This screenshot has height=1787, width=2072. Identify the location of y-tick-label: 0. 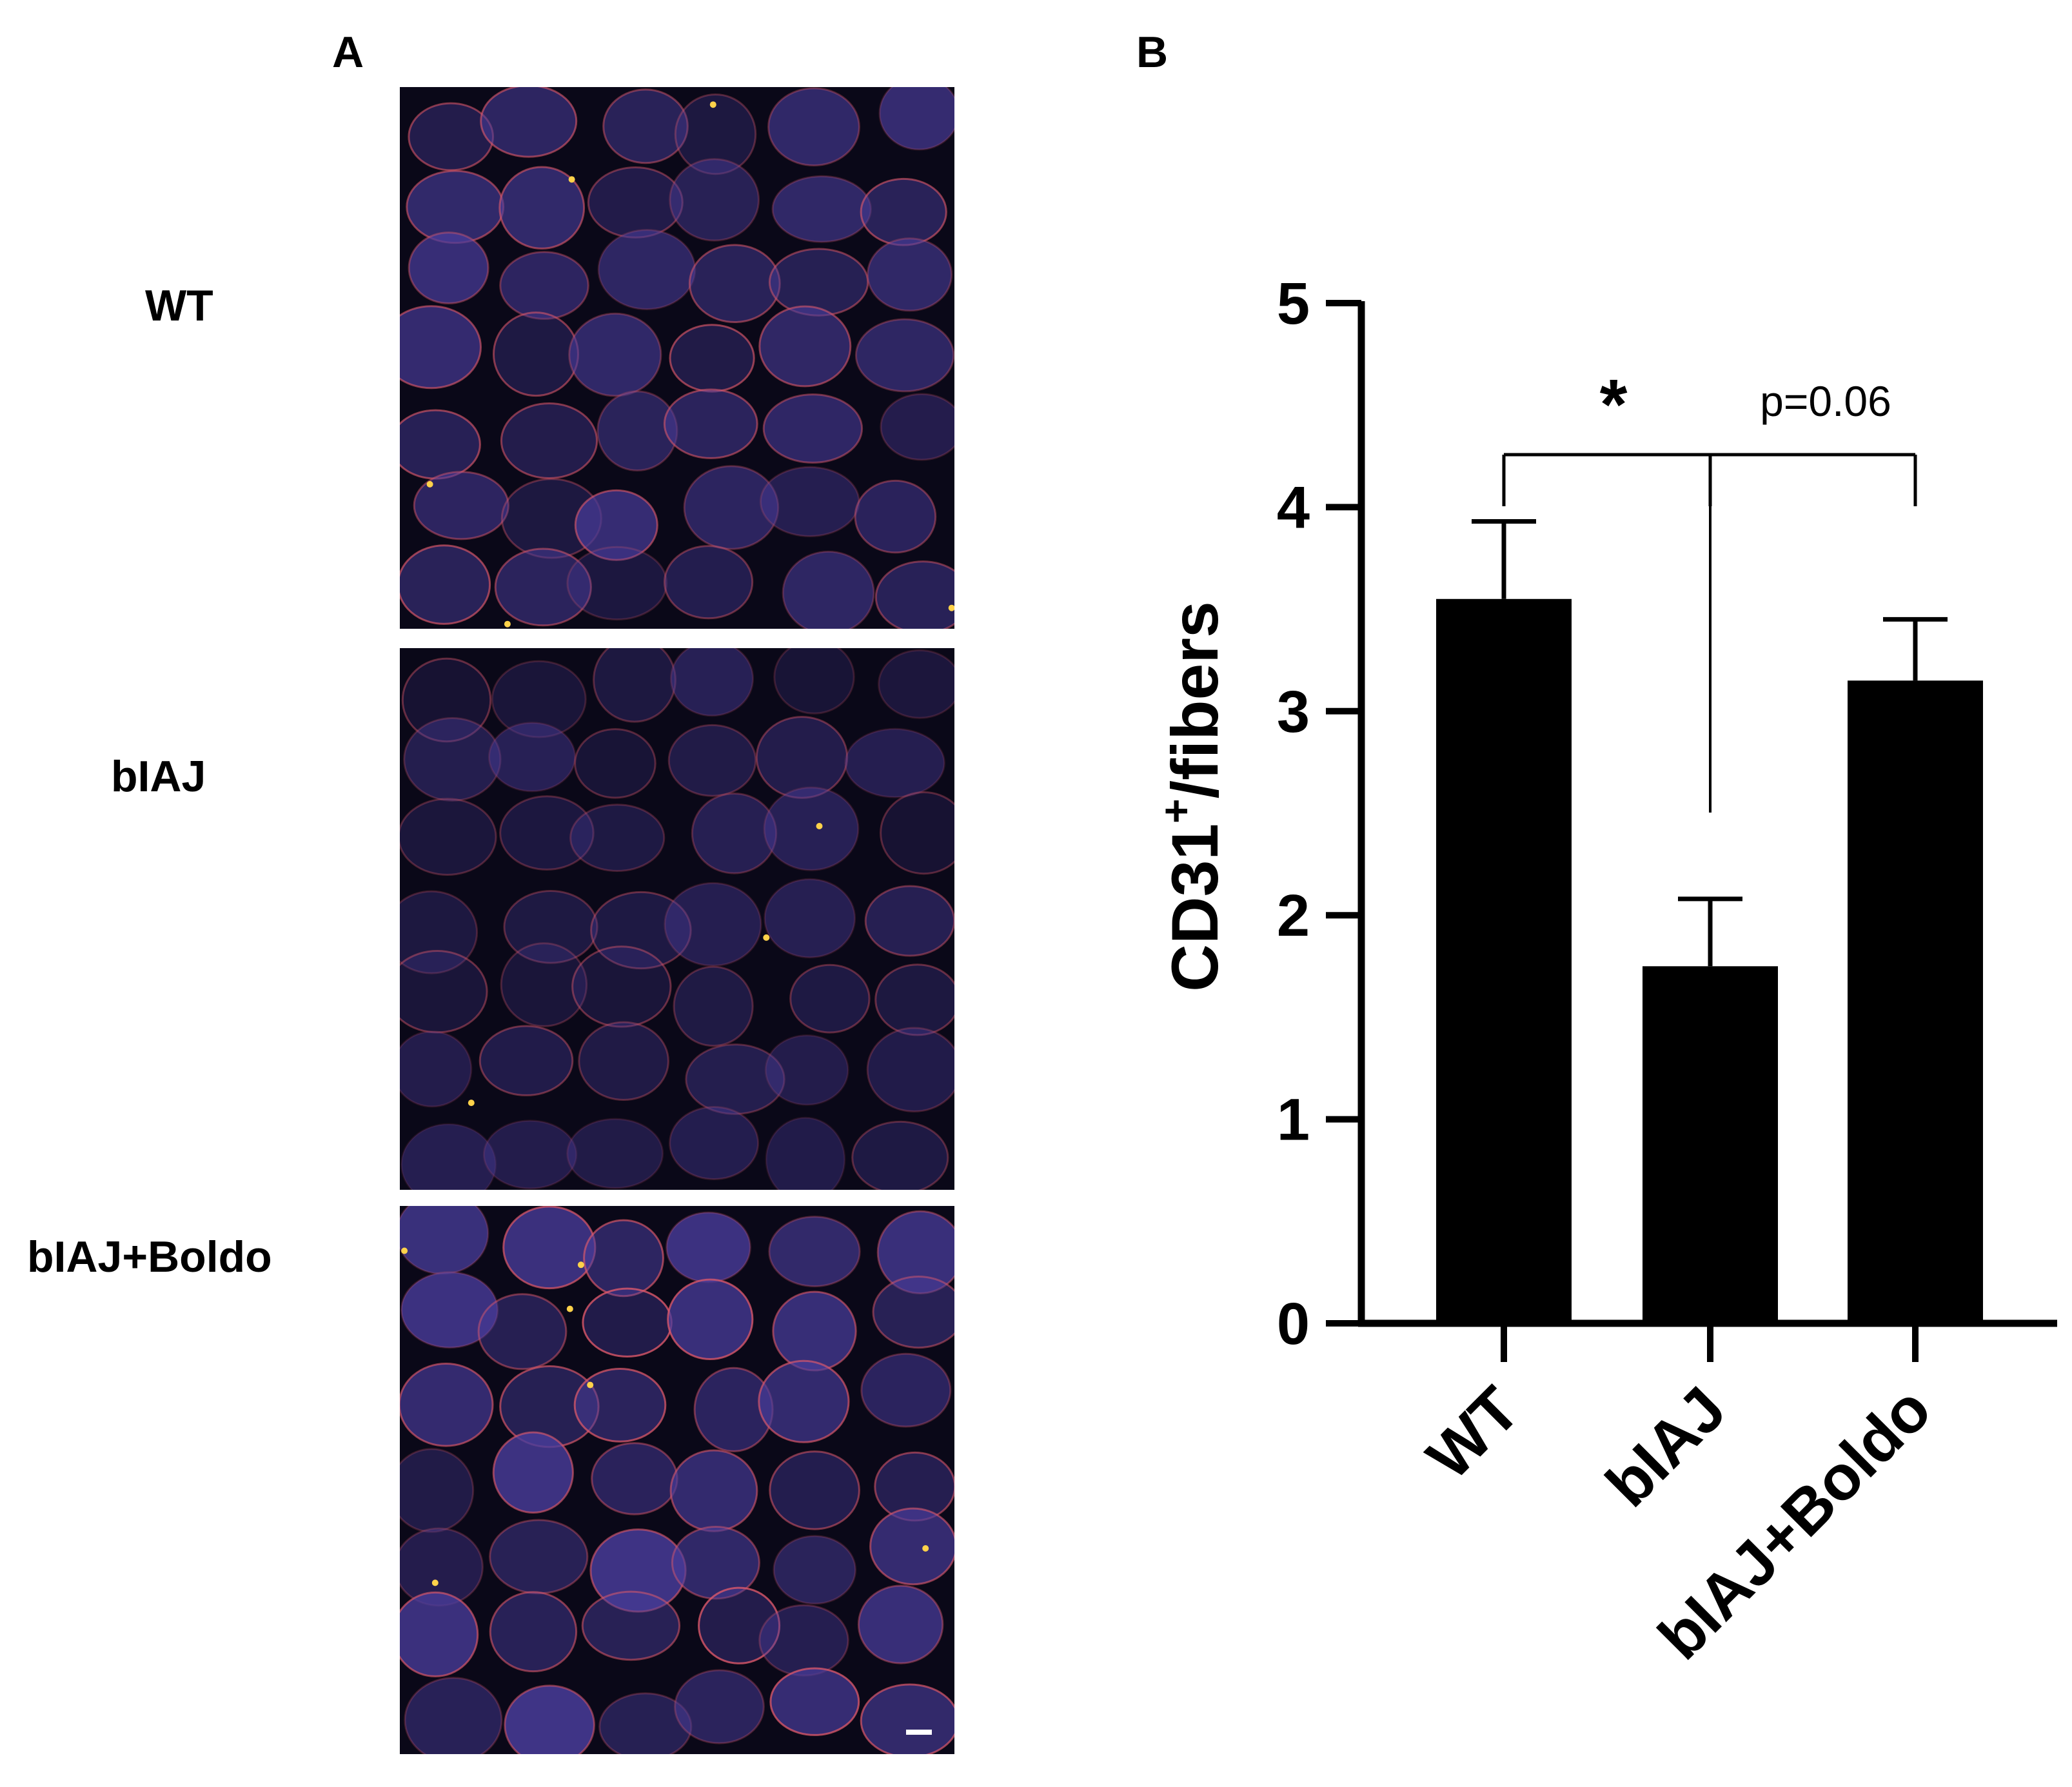
(1293, 1324).